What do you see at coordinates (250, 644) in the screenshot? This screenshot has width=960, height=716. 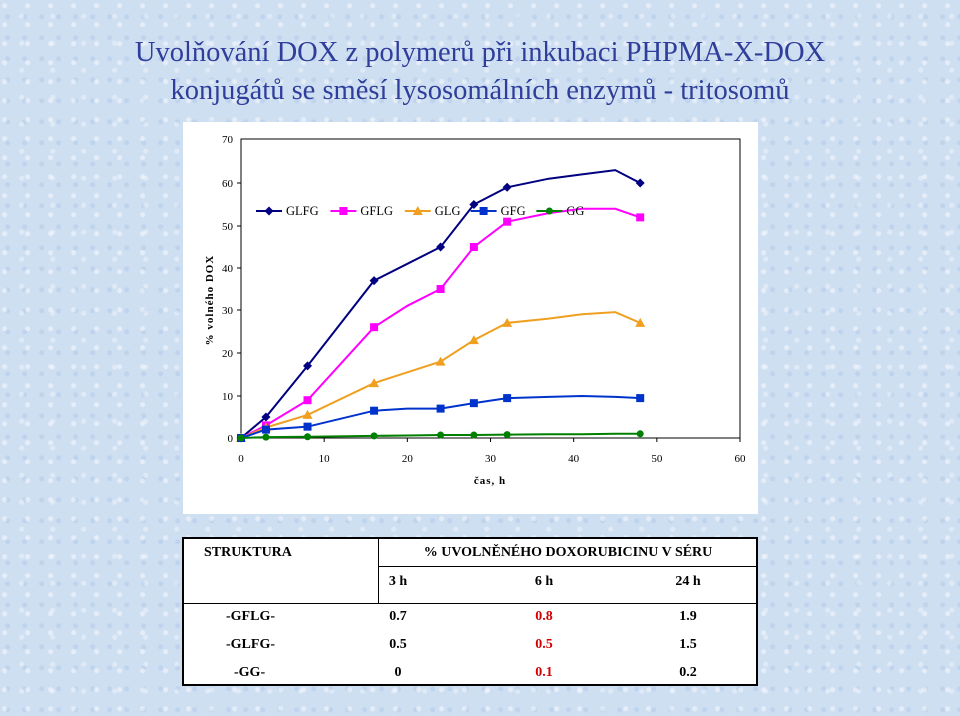 I see `row-structure: -GLFG-` at bounding box center [250, 644].